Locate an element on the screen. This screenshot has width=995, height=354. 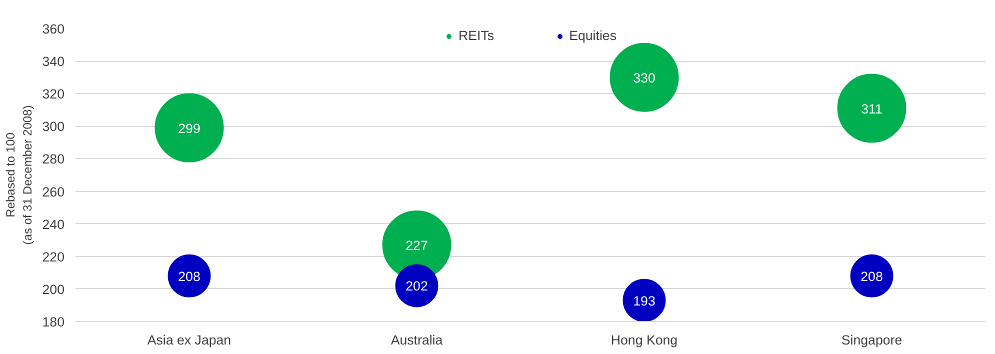
data-label: 202 is located at coordinates (417, 286).